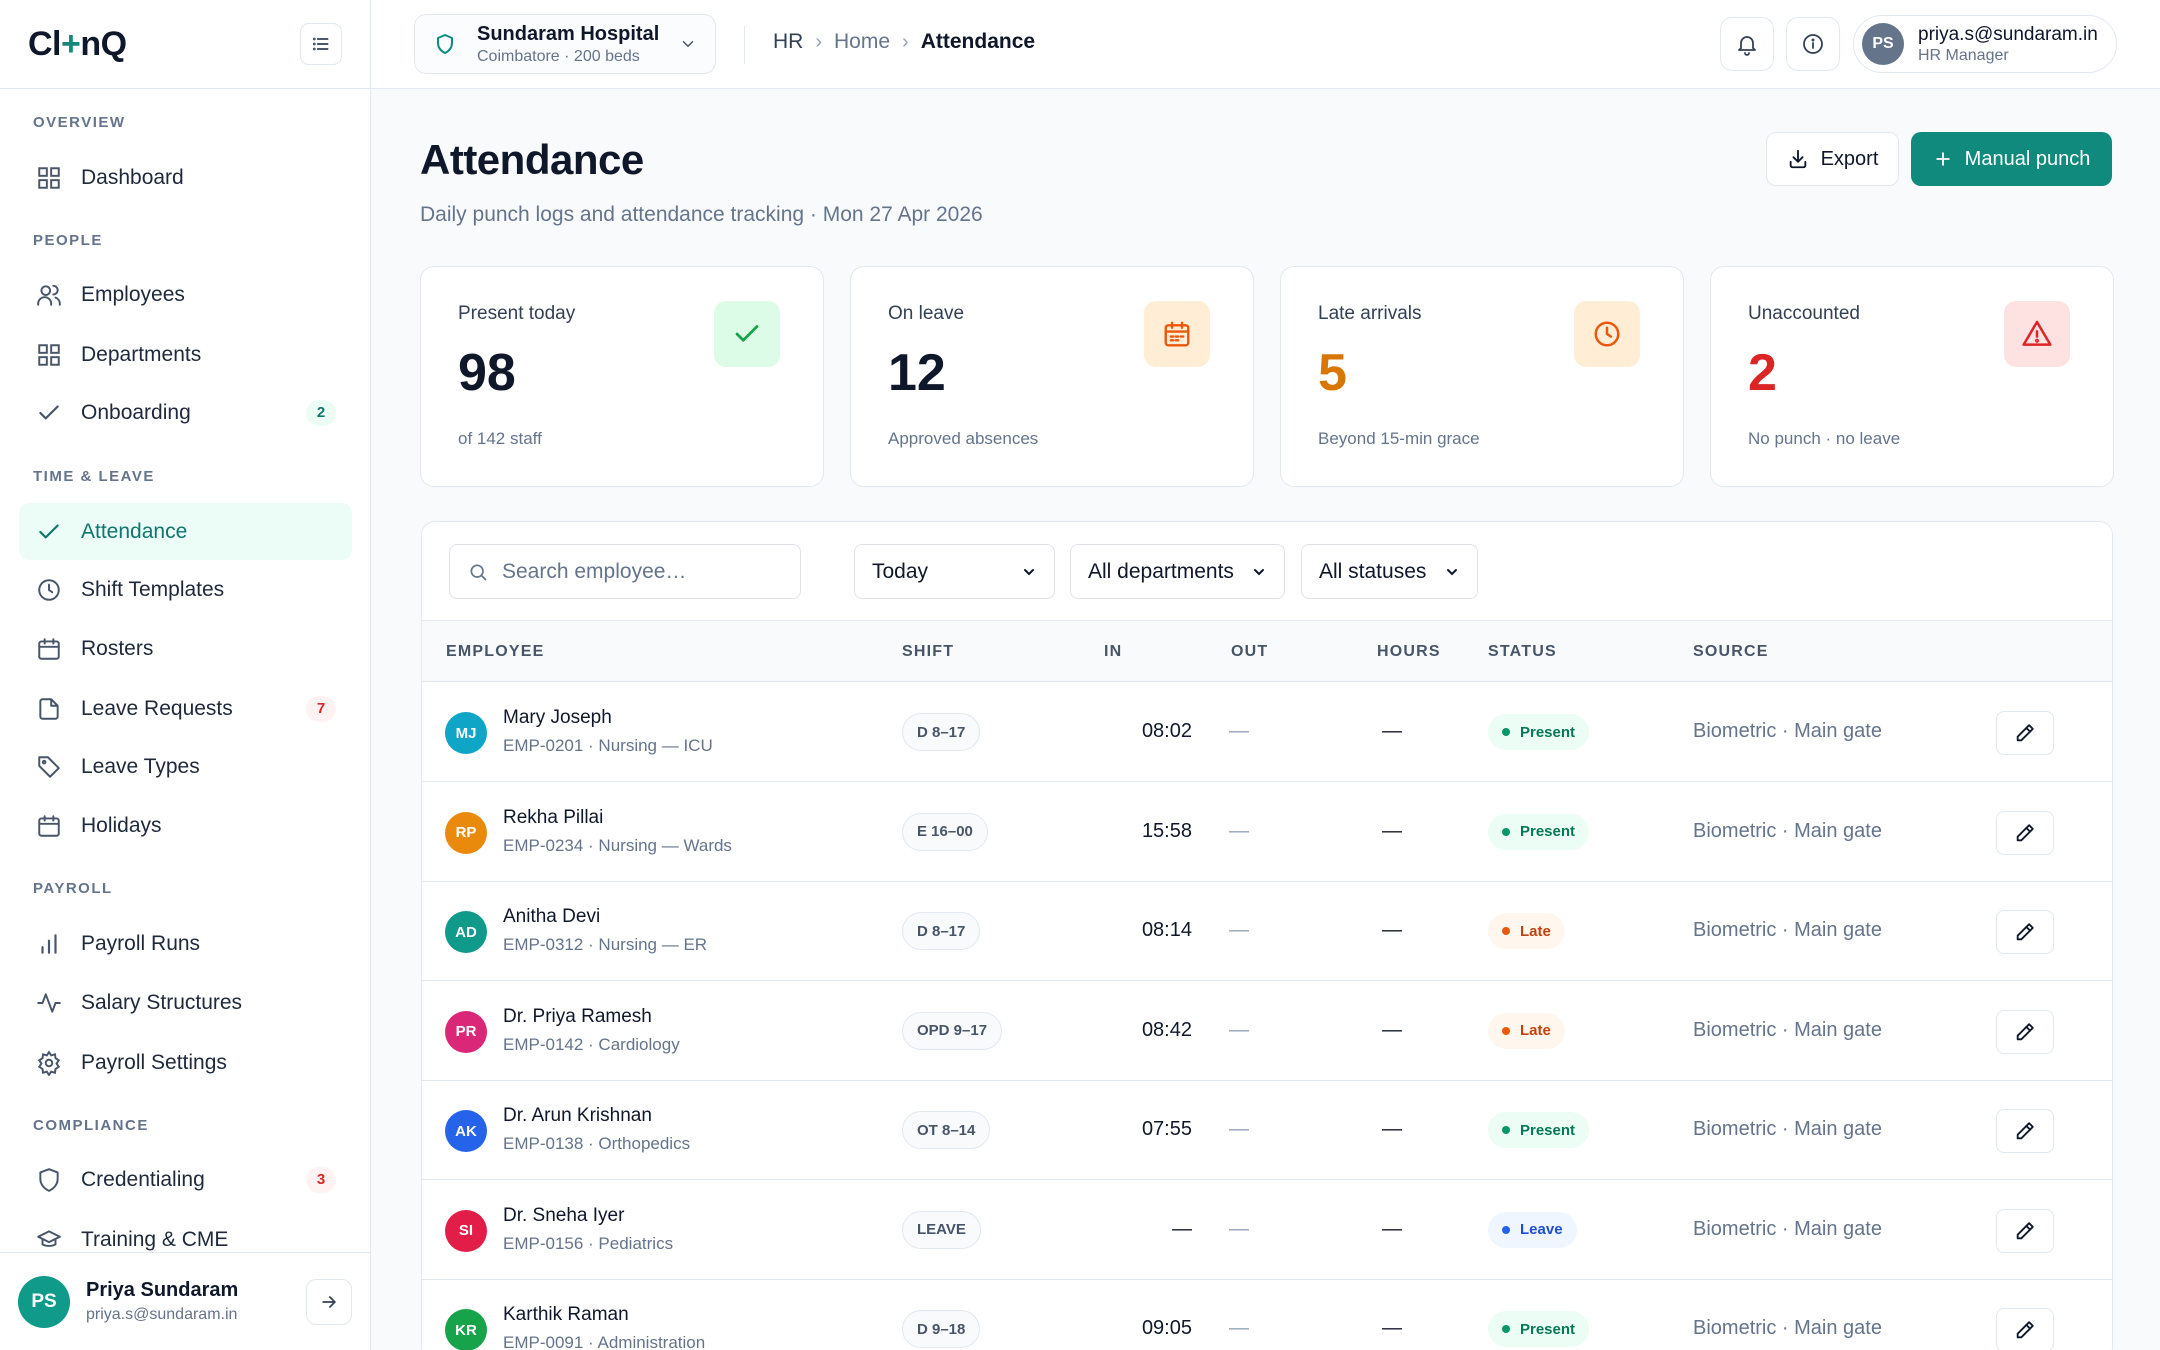 The image size is (2160, 1350). Describe the element at coordinates (49, 1063) in the screenshot. I see `gear-icon` at that location.